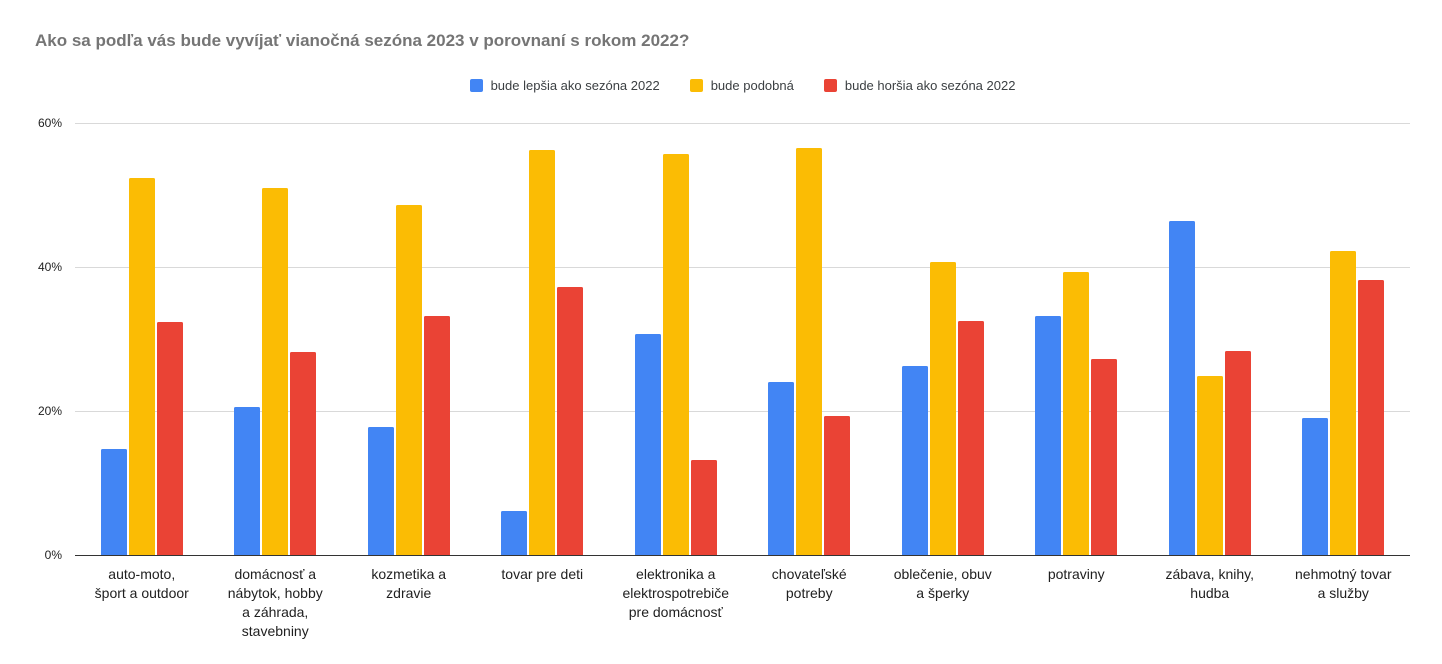 This screenshot has height=664, width=1442. What do you see at coordinates (1076, 574) in the screenshot?
I see `category-label: potraviny` at bounding box center [1076, 574].